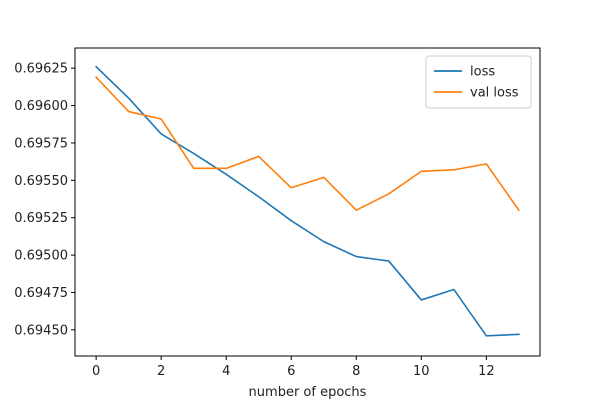 The width and height of the screenshot is (600, 400). Describe the element at coordinates (482, 72) in the screenshot. I see `legend-label-loss: loss` at that location.